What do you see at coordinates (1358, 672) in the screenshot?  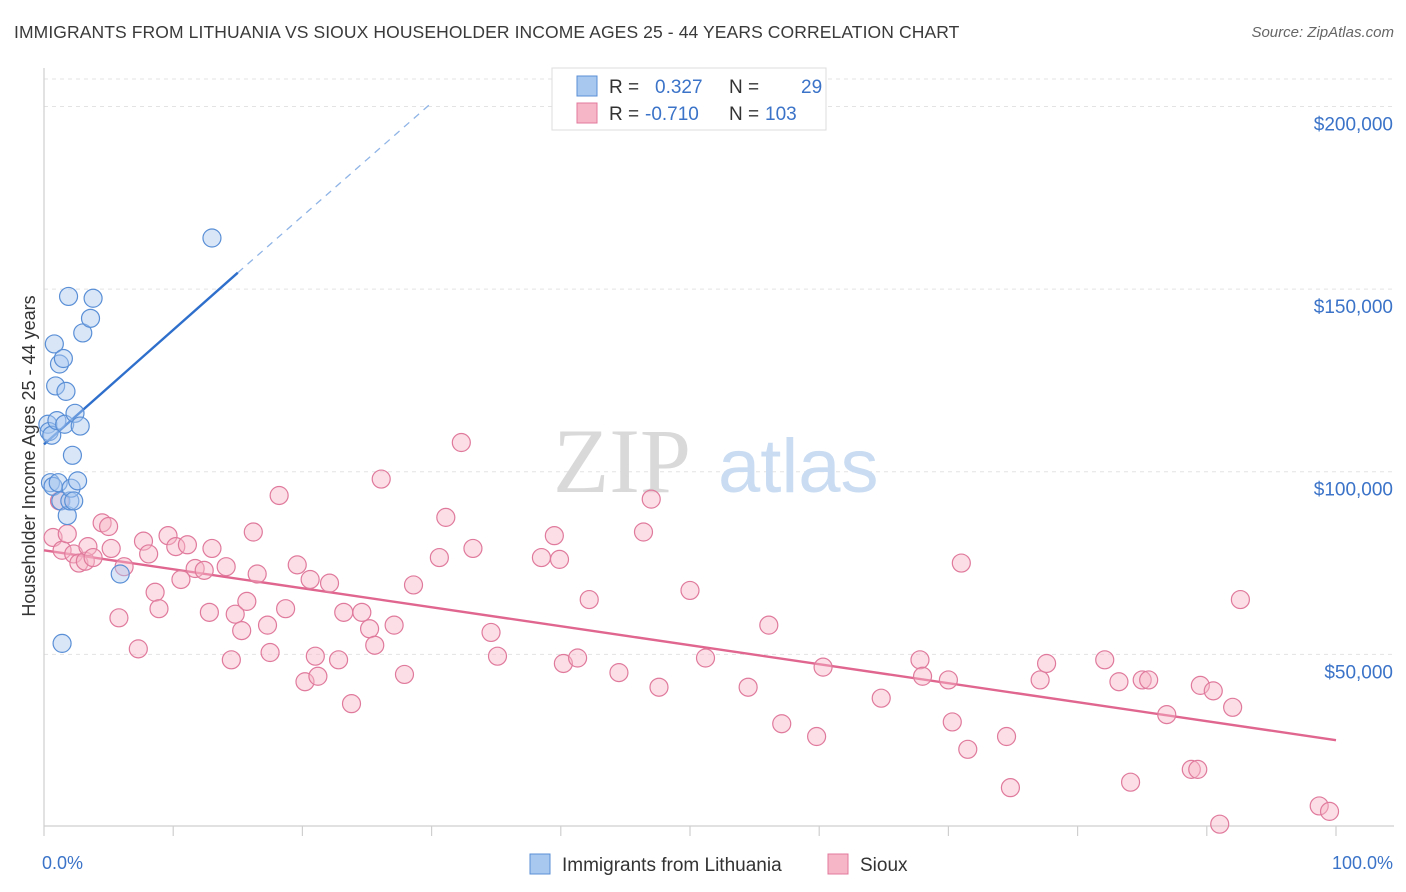 I see `y-tick-label: $50,000` at bounding box center [1358, 672].